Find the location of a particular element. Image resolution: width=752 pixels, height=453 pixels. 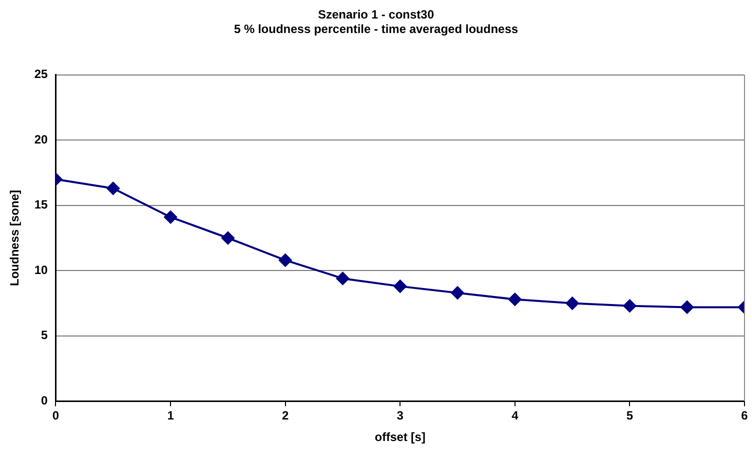

x-tick-label: 0 is located at coordinates (56, 415).